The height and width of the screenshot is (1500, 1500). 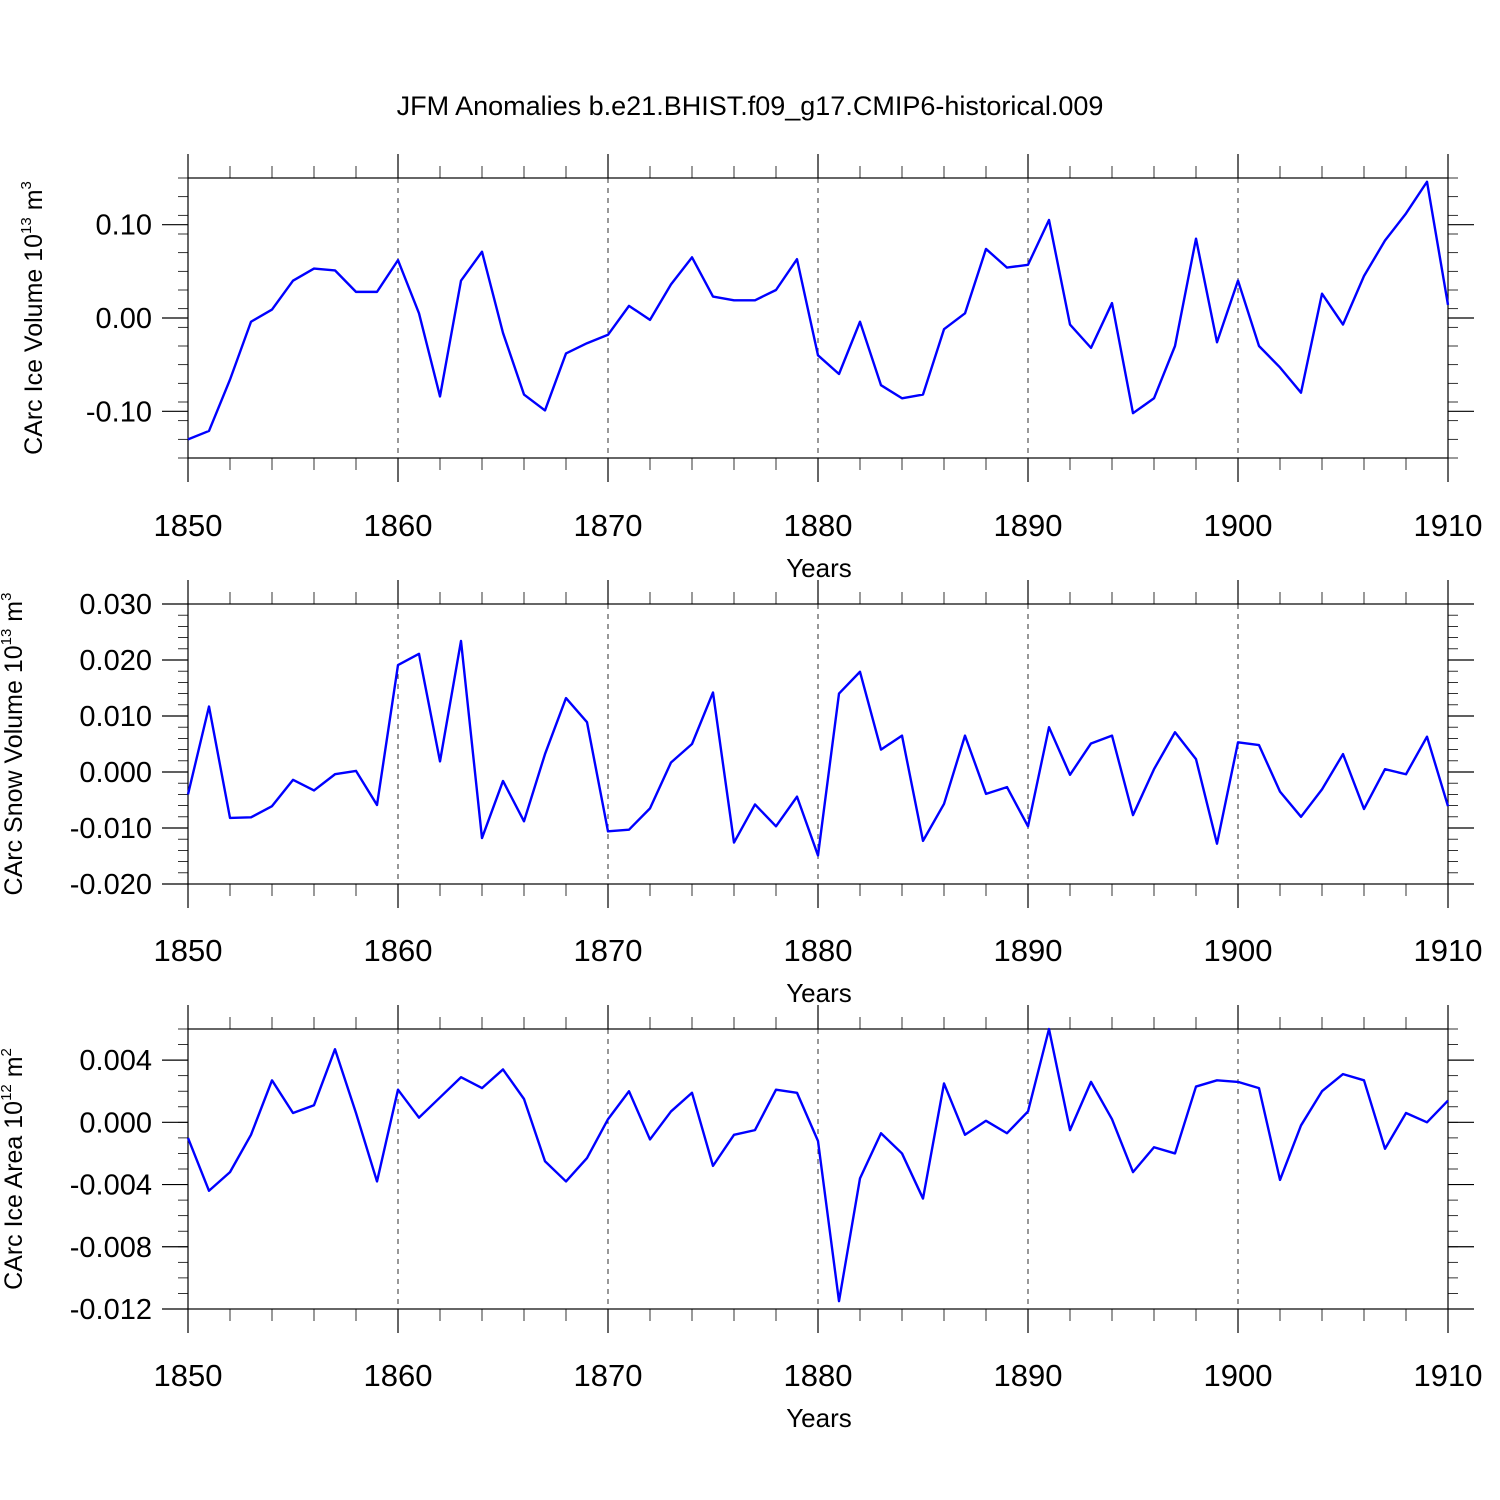 What do you see at coordinates (14, 770) in the screenshot?
I see `y-axis-label-main: CArc Snow Volume 10` at bounding box center [14, 770].